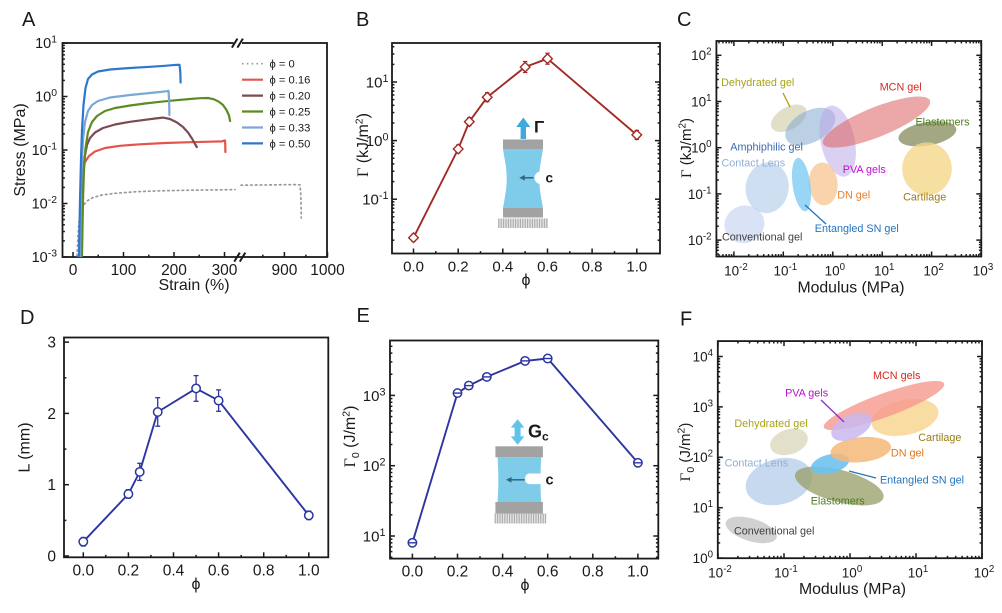 Image resolution: width=1002 pixels, height=613 pixels. I want to click on svg-text: MCN gels, so click(897, 376).